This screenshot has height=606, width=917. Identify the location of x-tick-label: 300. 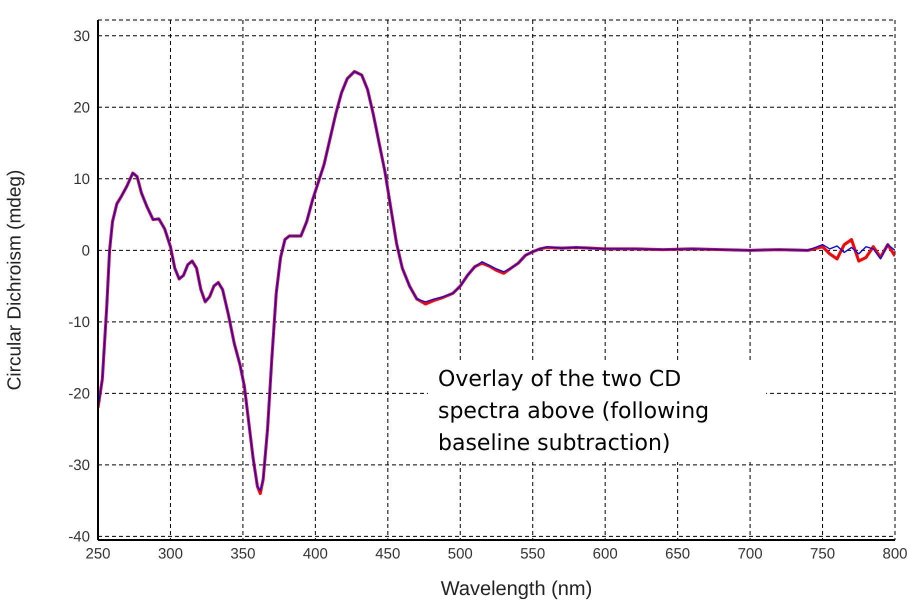
(170, 554).